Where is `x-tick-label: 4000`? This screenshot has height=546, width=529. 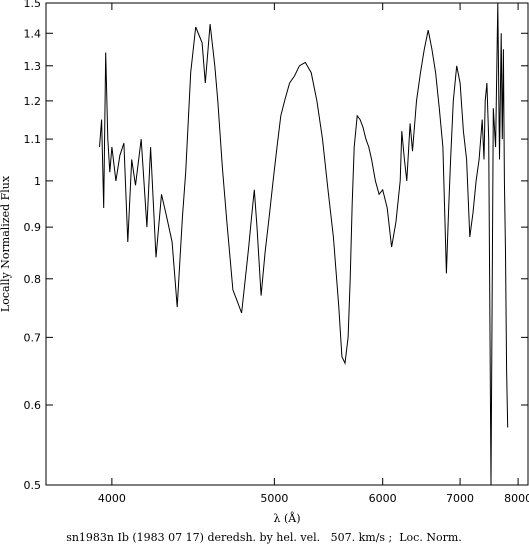 x-tick-label: 4000 is located at coordinates (112, 498).